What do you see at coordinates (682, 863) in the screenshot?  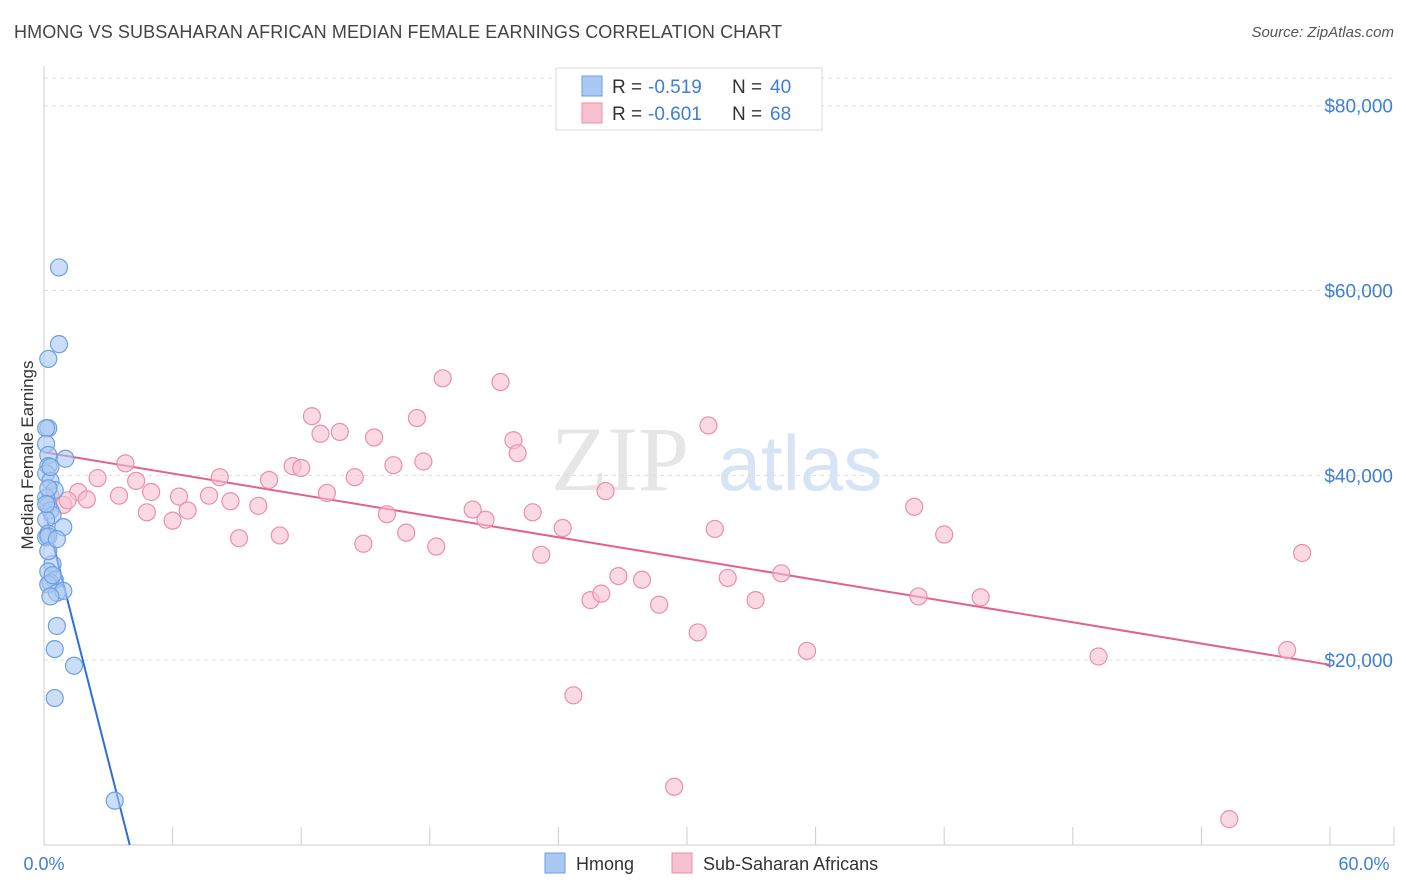 I see `bottom-legend-swatch-subsaharan` at bounding box center [682, 863].